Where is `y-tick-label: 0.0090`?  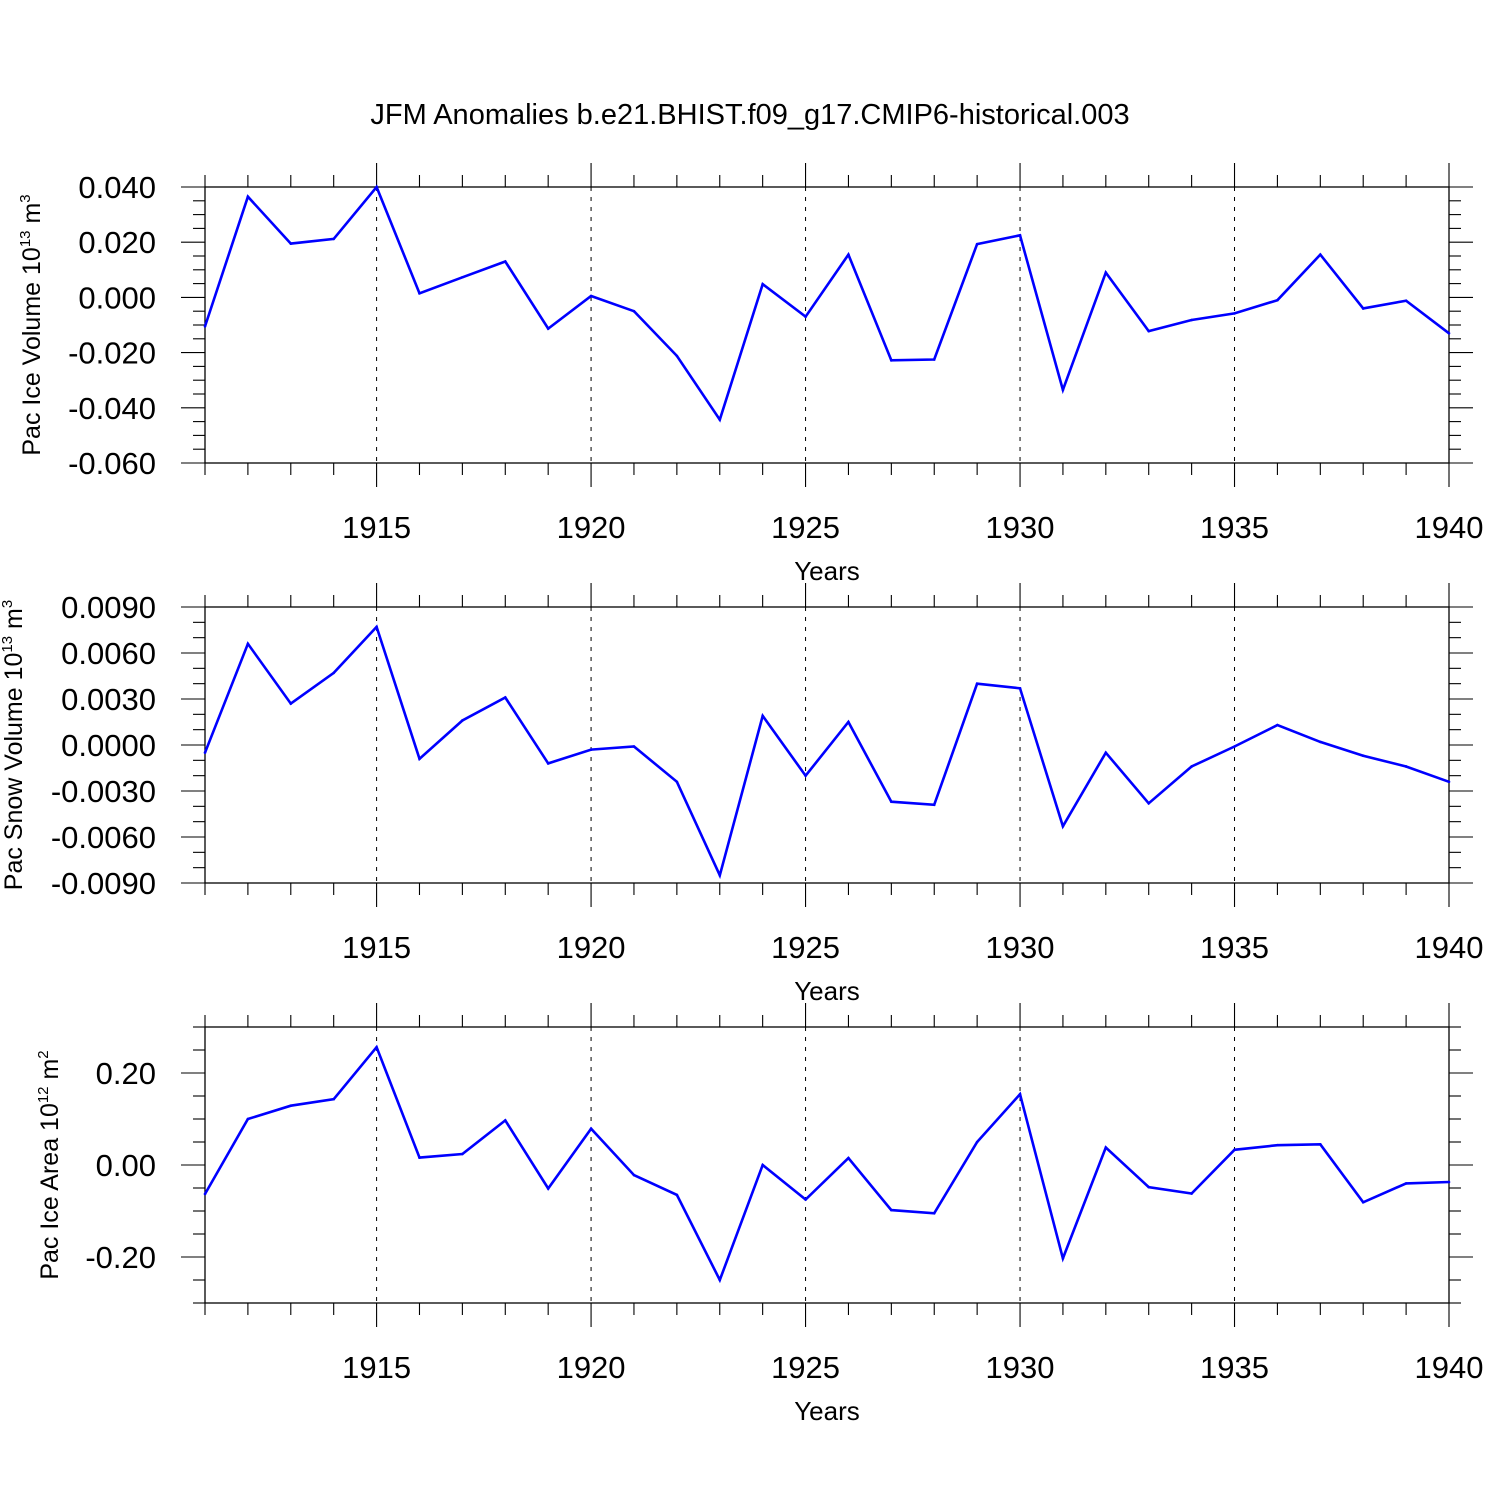 y-tick-label: 0.0090 is located at coordinates (108, 607).